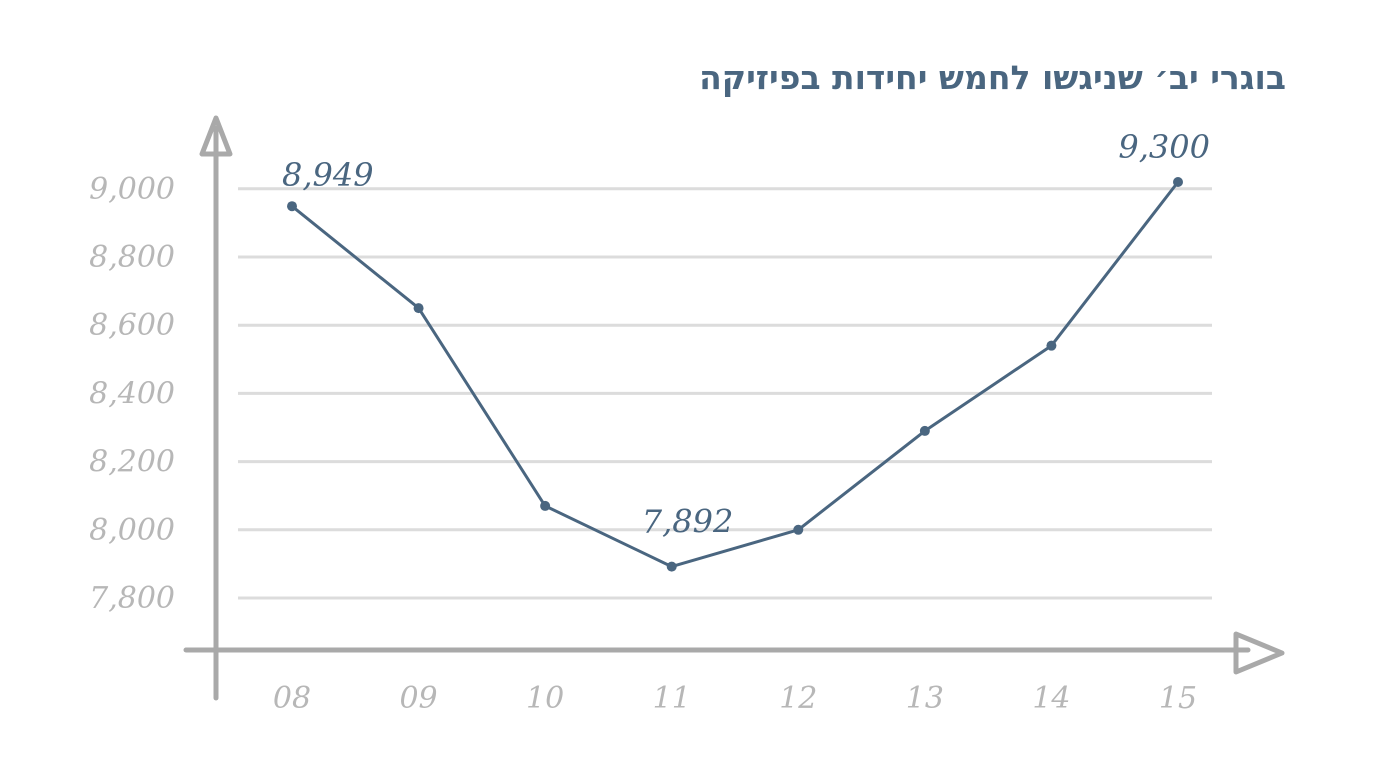 This screenshot has height=778, width=1394. What do you see at coordinates (1051, 698) in the screenshot?
I see `x-tick-label: 14` at bounding box center [1051, 698].